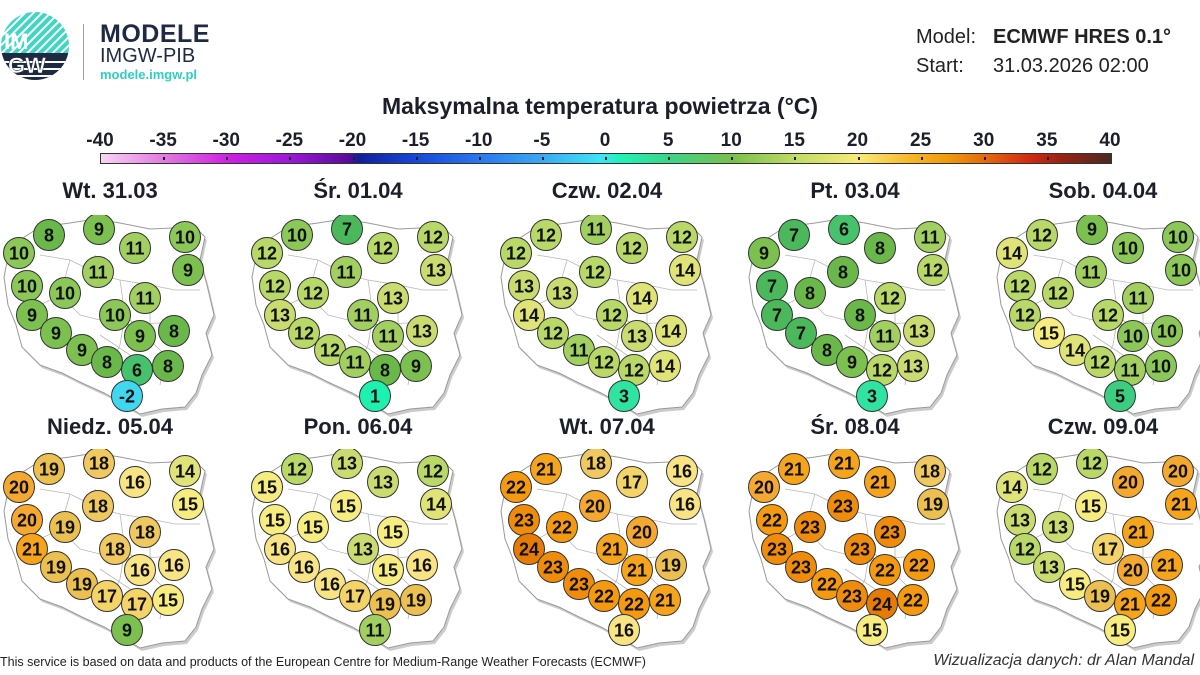 Image resolution: width=1200 pixels, height=675 pixels. What do you see at coordinates (174, 566) in the screenshot?
I see `temperature-value: 16` at bounding box center [174, 566].